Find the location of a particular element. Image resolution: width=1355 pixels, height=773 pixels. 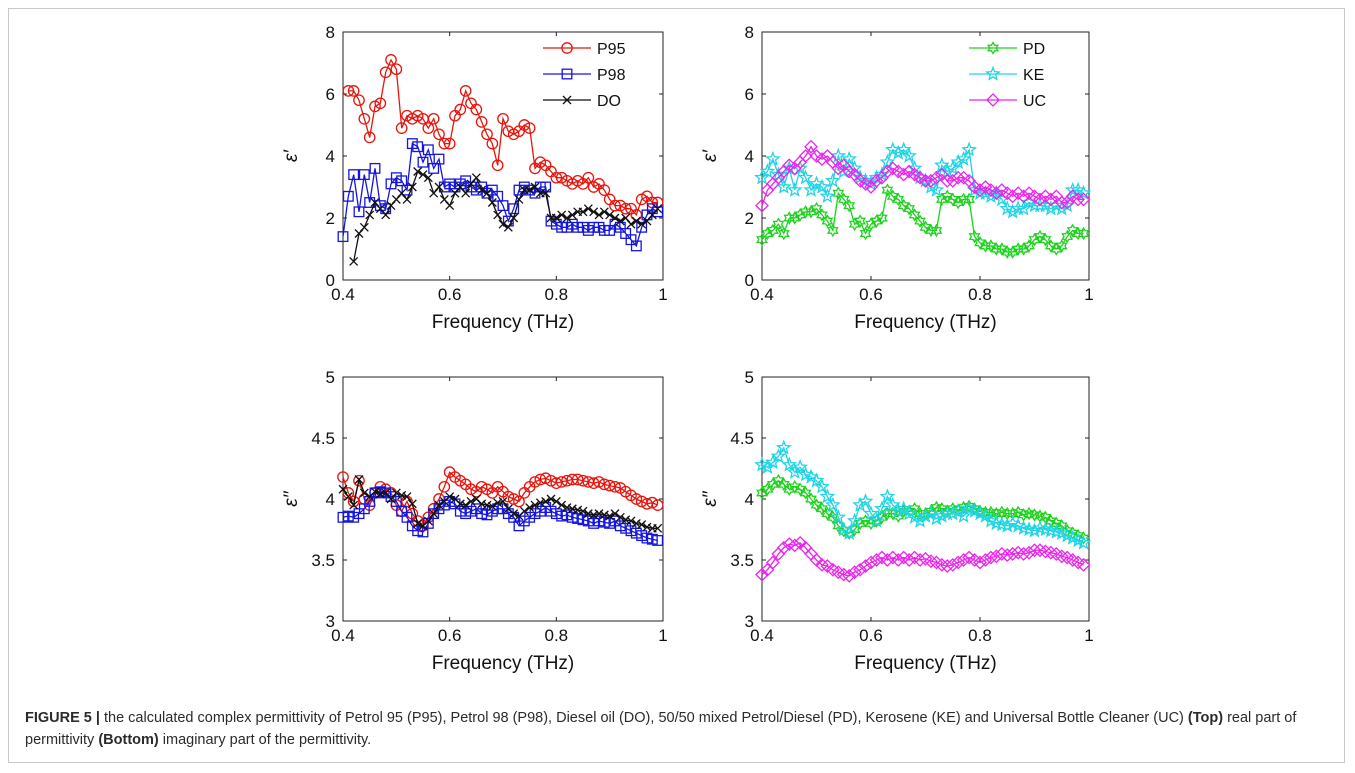

series-uc is located at coordinates (923, 559).